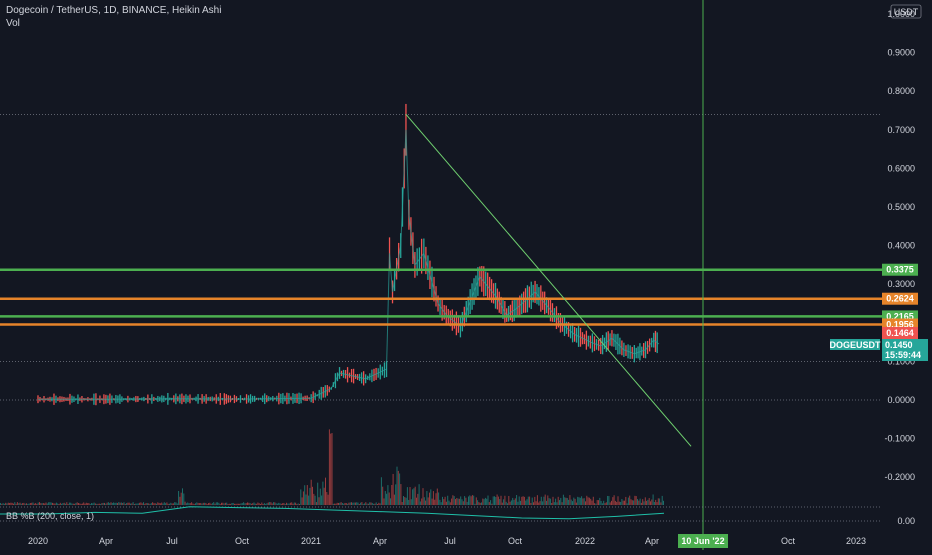 This screenshot has width=932, height=555. What do you see at coordinates (855, 345) in the screenshot?
I see `symbol-tag-label: DOGEUSDT` at bounding box center [855, 345].